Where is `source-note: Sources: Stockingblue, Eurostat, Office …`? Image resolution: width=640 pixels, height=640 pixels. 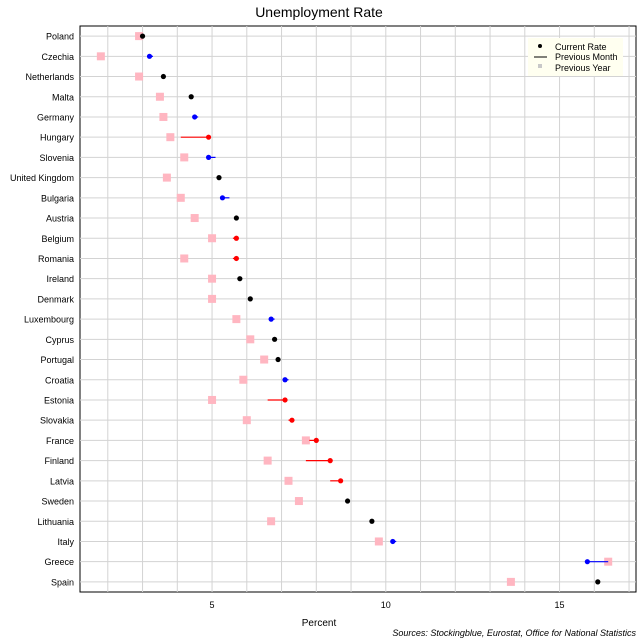 source-note: Sources: Stockingblue, Eurostat, Office … is located at coordinates (514, 633).